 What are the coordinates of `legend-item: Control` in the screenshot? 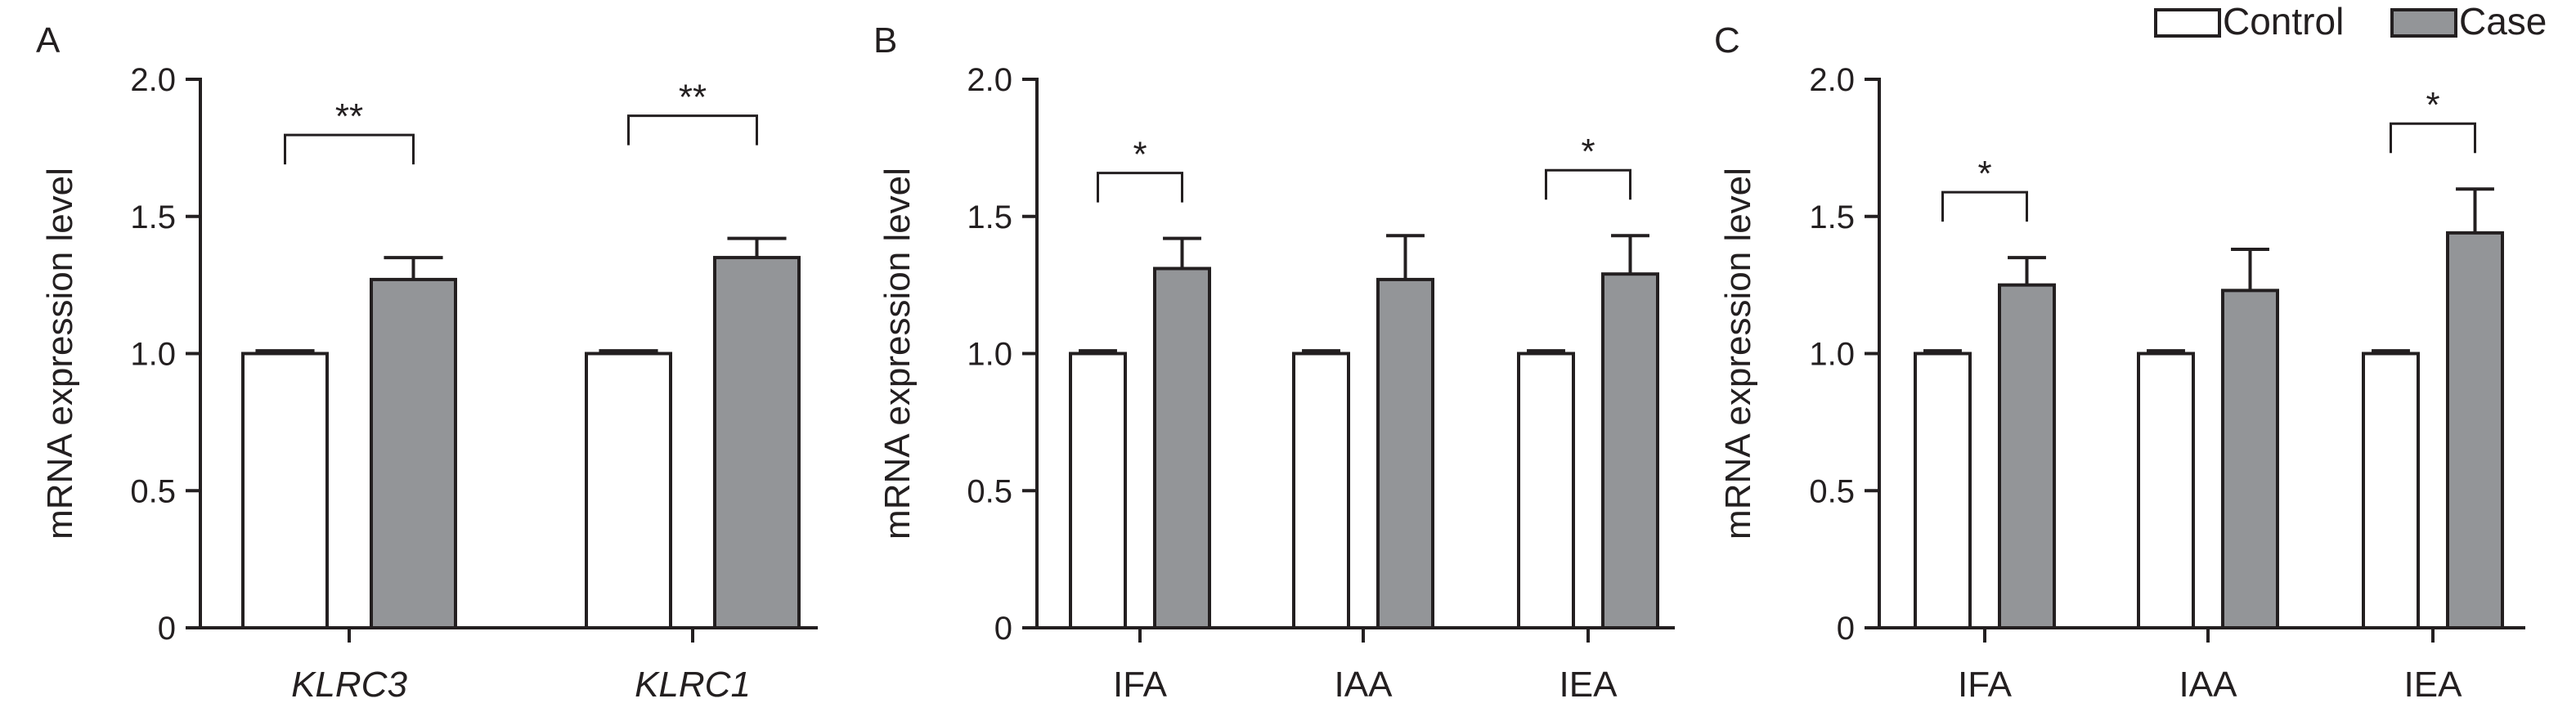 It's located at (2249, 21).